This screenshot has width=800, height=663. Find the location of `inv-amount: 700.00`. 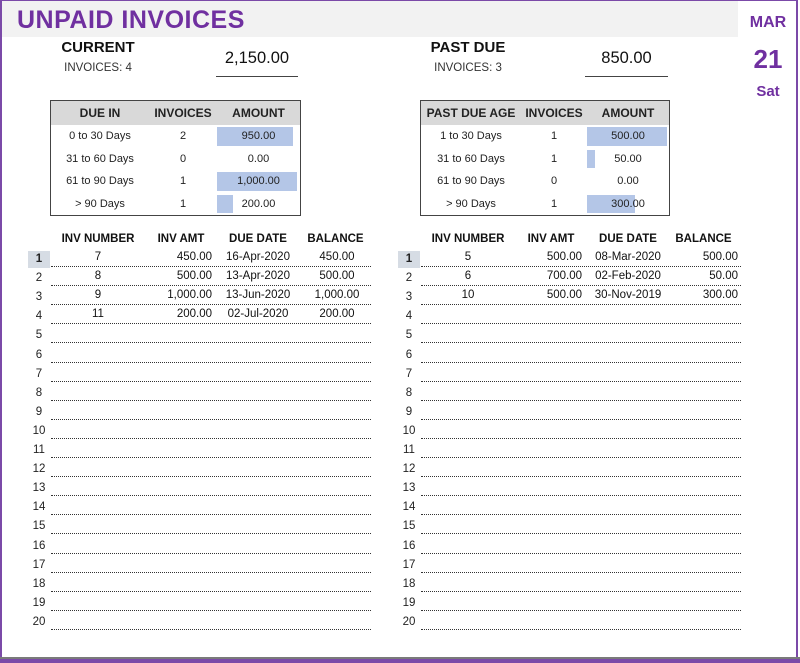

inv-amount: 700.00 is located at coordinates (564, 276).